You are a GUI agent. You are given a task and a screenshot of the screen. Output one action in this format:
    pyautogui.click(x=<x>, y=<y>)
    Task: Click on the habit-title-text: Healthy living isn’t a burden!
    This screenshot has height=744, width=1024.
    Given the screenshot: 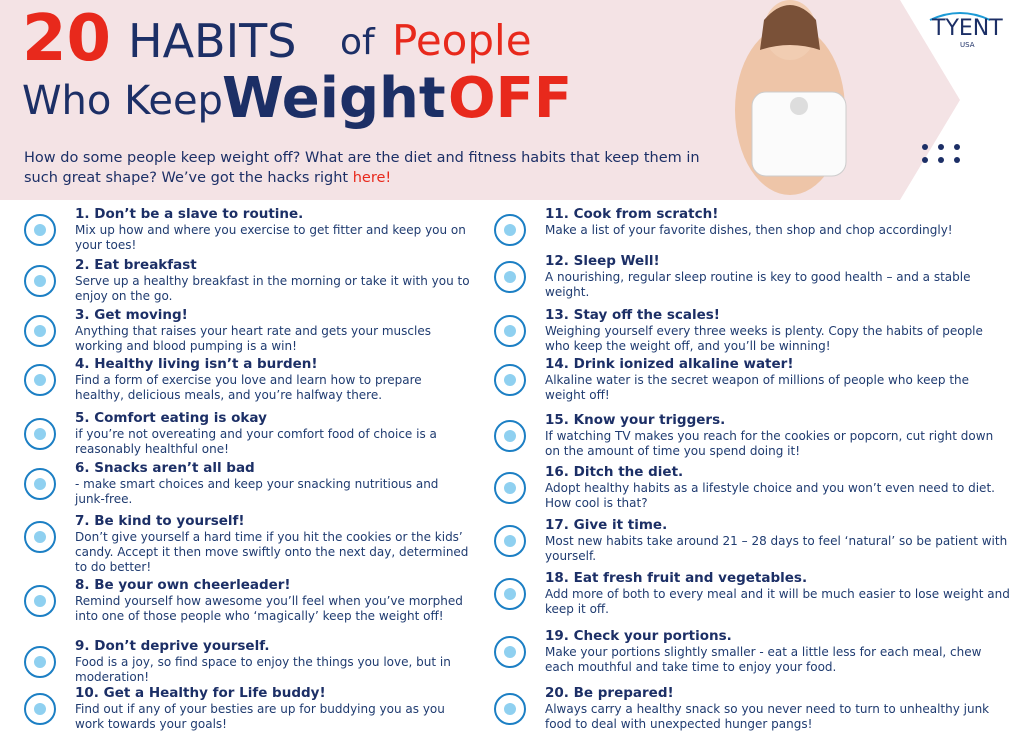 What is the action you would take?
    pyautogui.click(x=206, y=364)
    